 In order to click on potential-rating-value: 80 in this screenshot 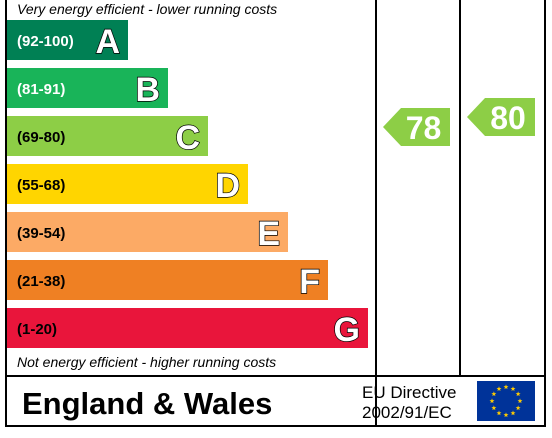, I will do `click(508, 118)`.